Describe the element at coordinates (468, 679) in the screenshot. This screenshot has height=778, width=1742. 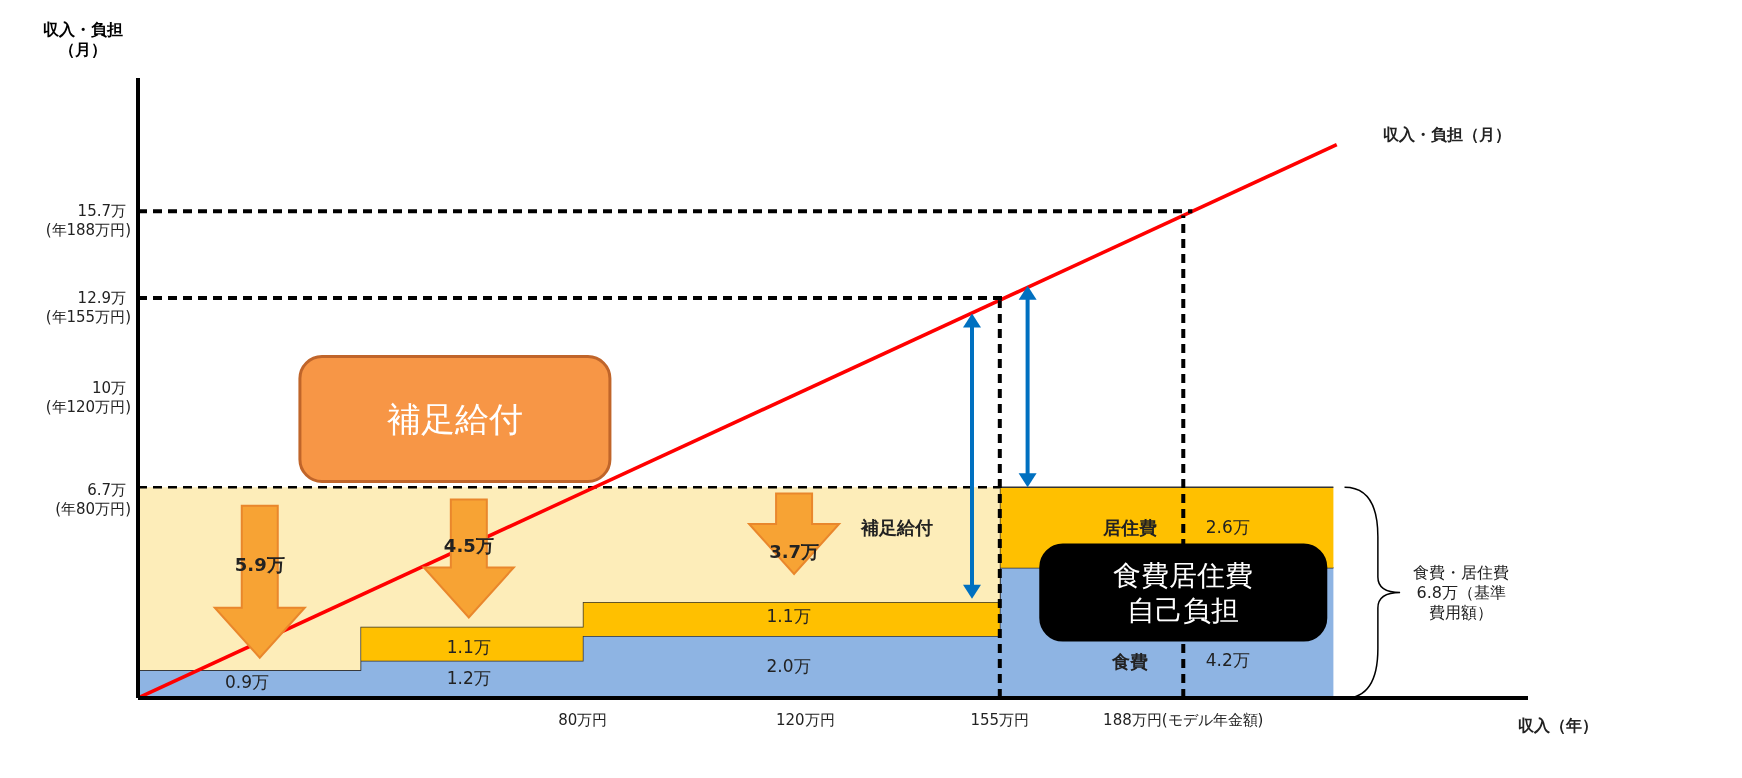
I see `annotation: 1.2万` at that location.